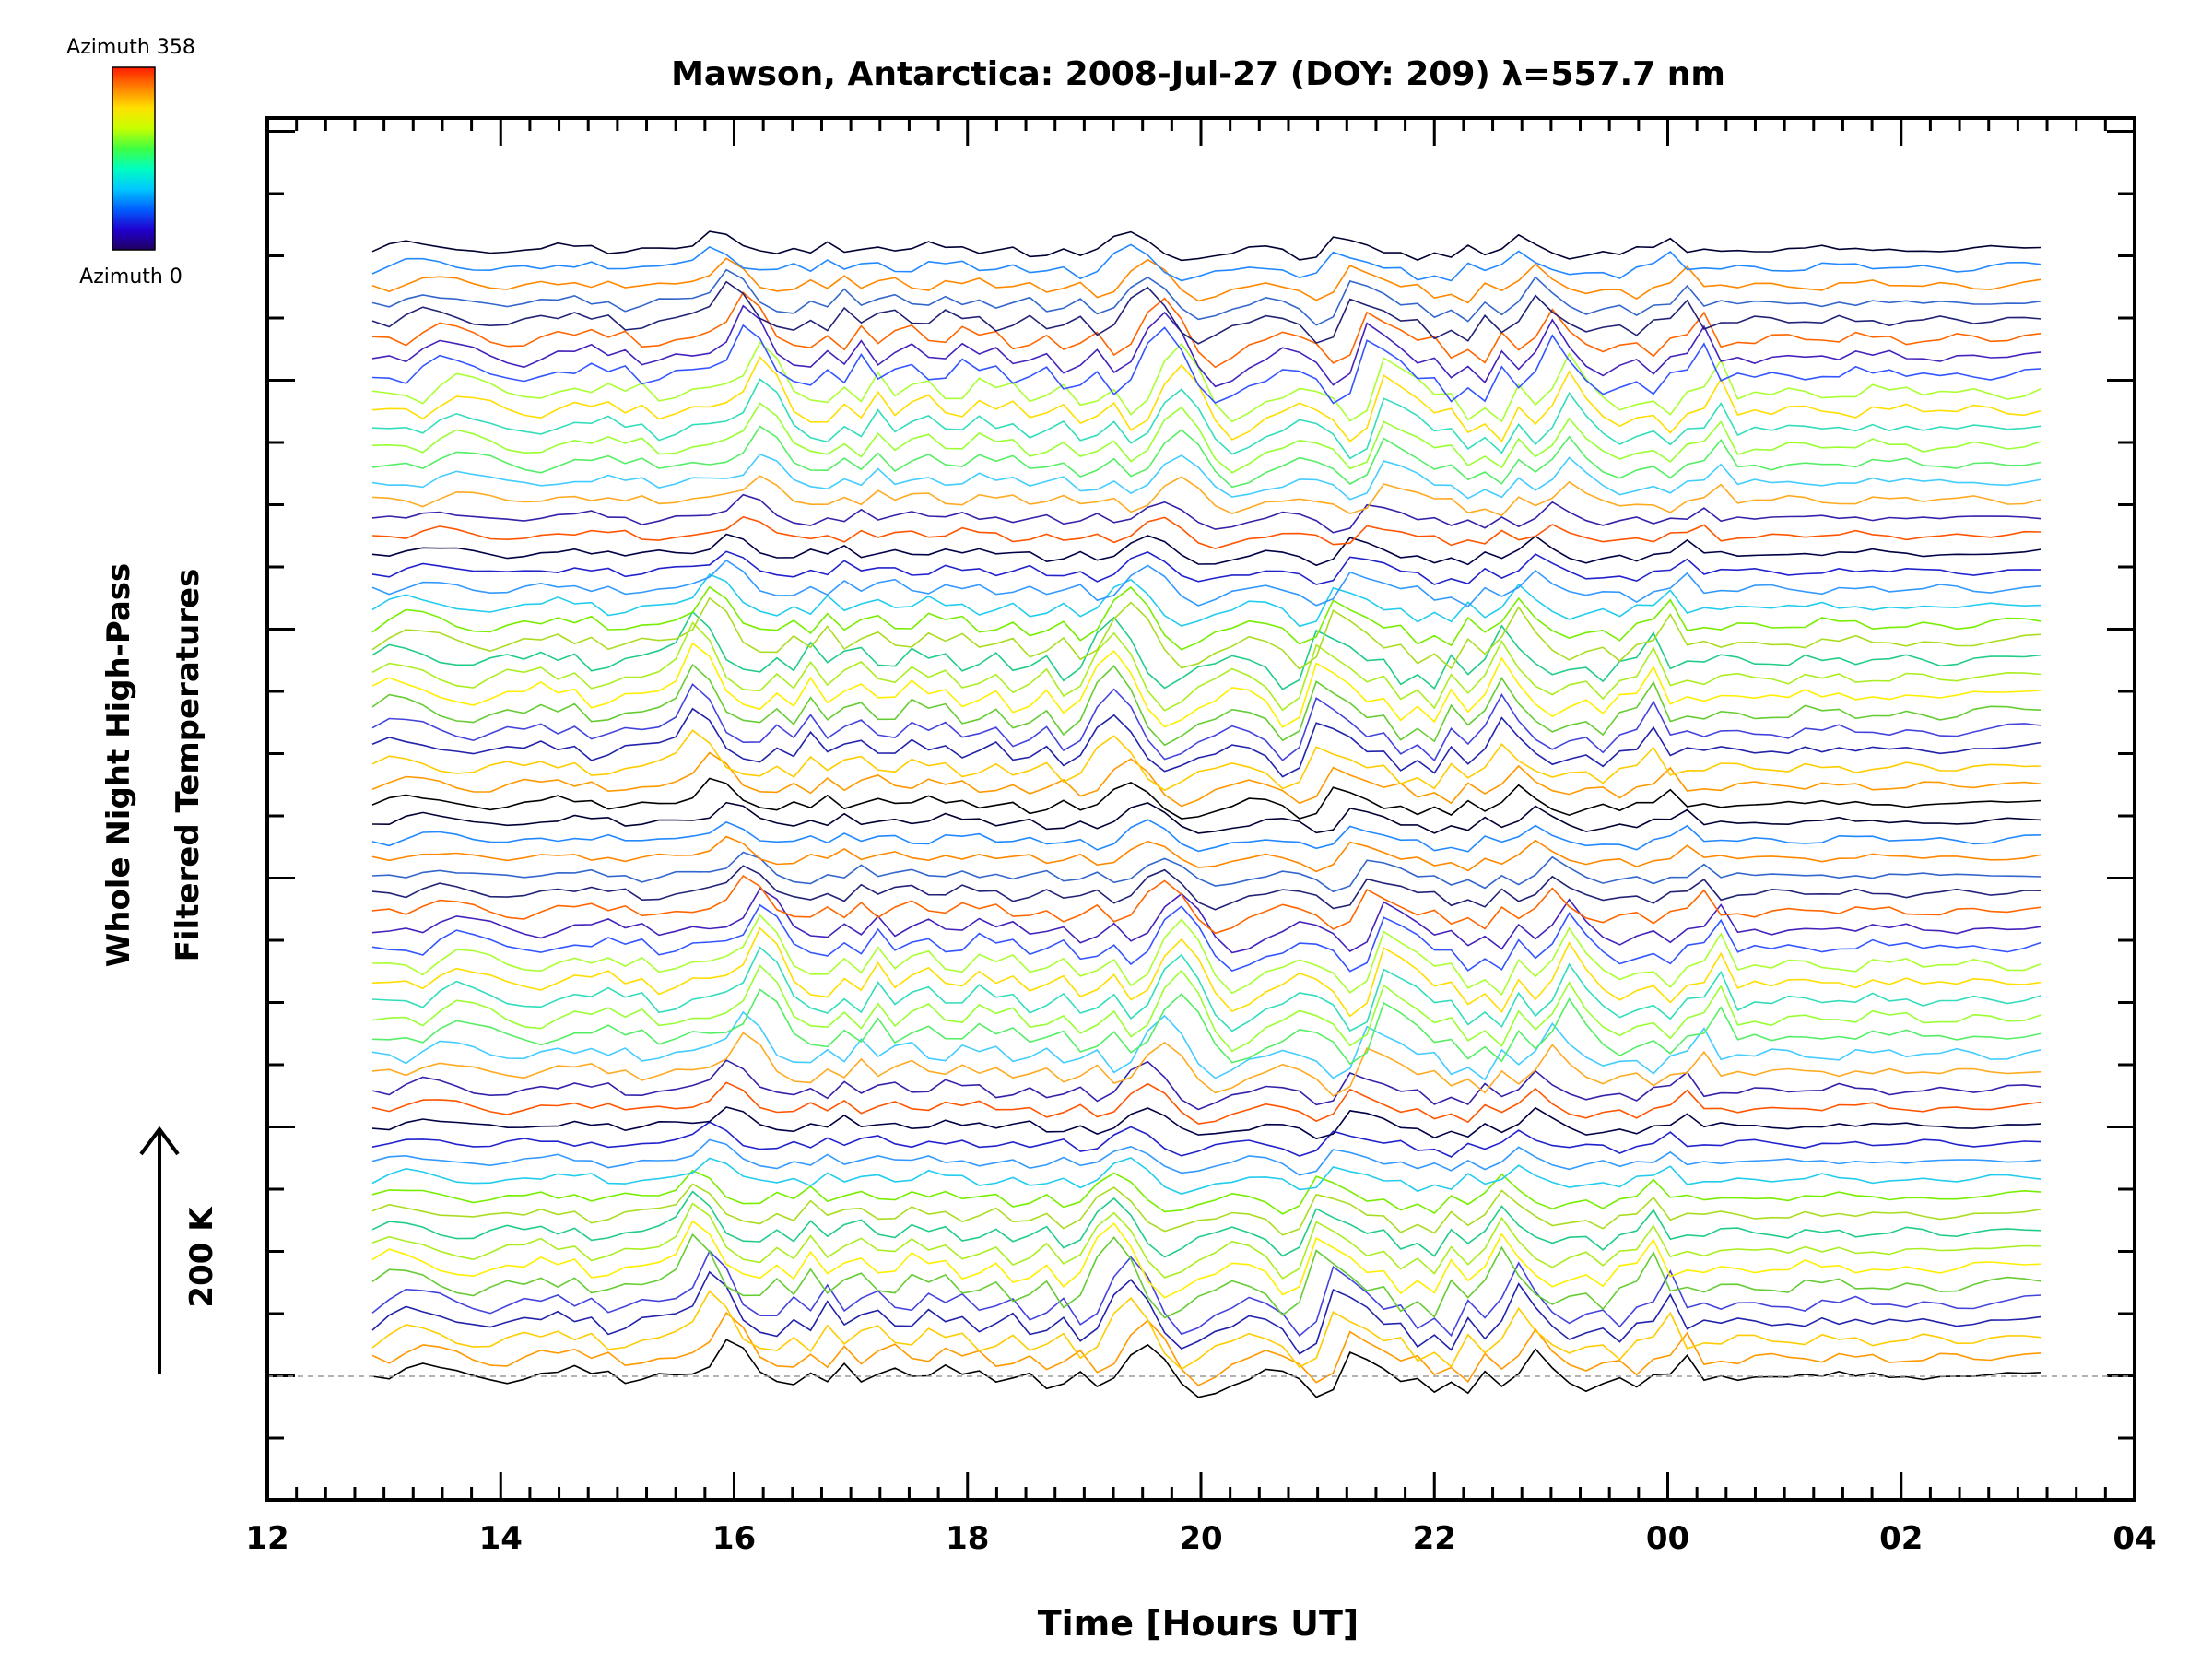  I want to click on y-axis-label-line1: Whole Night High-Pass, so click(118, 765).